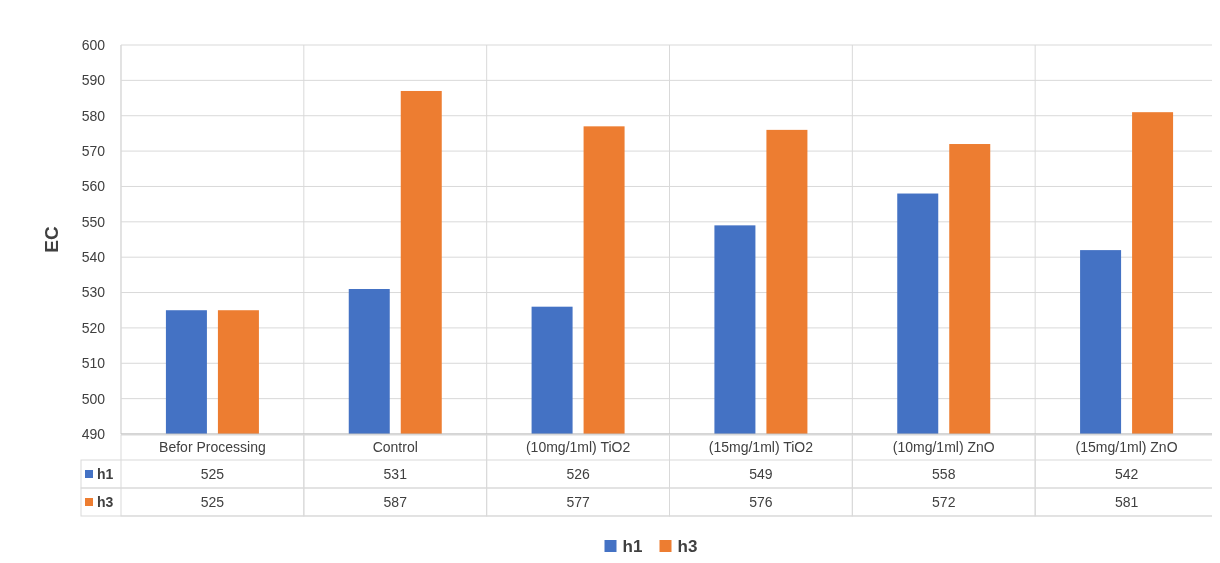  Describe the element at coordinates (51, 239) in the screenshot. I see `y-axis-title: EC` at that location.